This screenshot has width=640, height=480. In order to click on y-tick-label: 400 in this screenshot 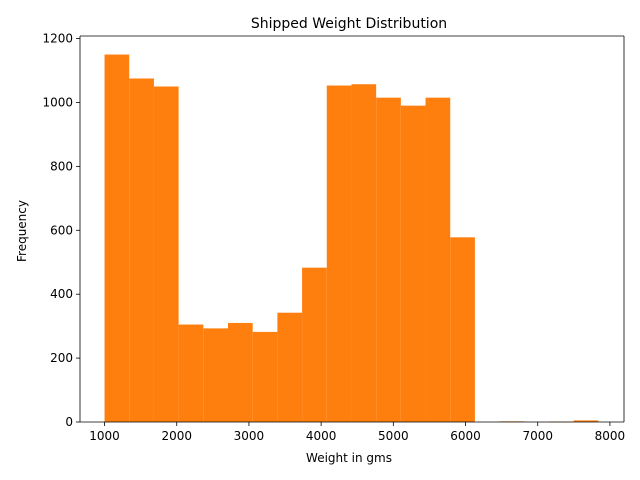, I will do `click(61, 294)`.